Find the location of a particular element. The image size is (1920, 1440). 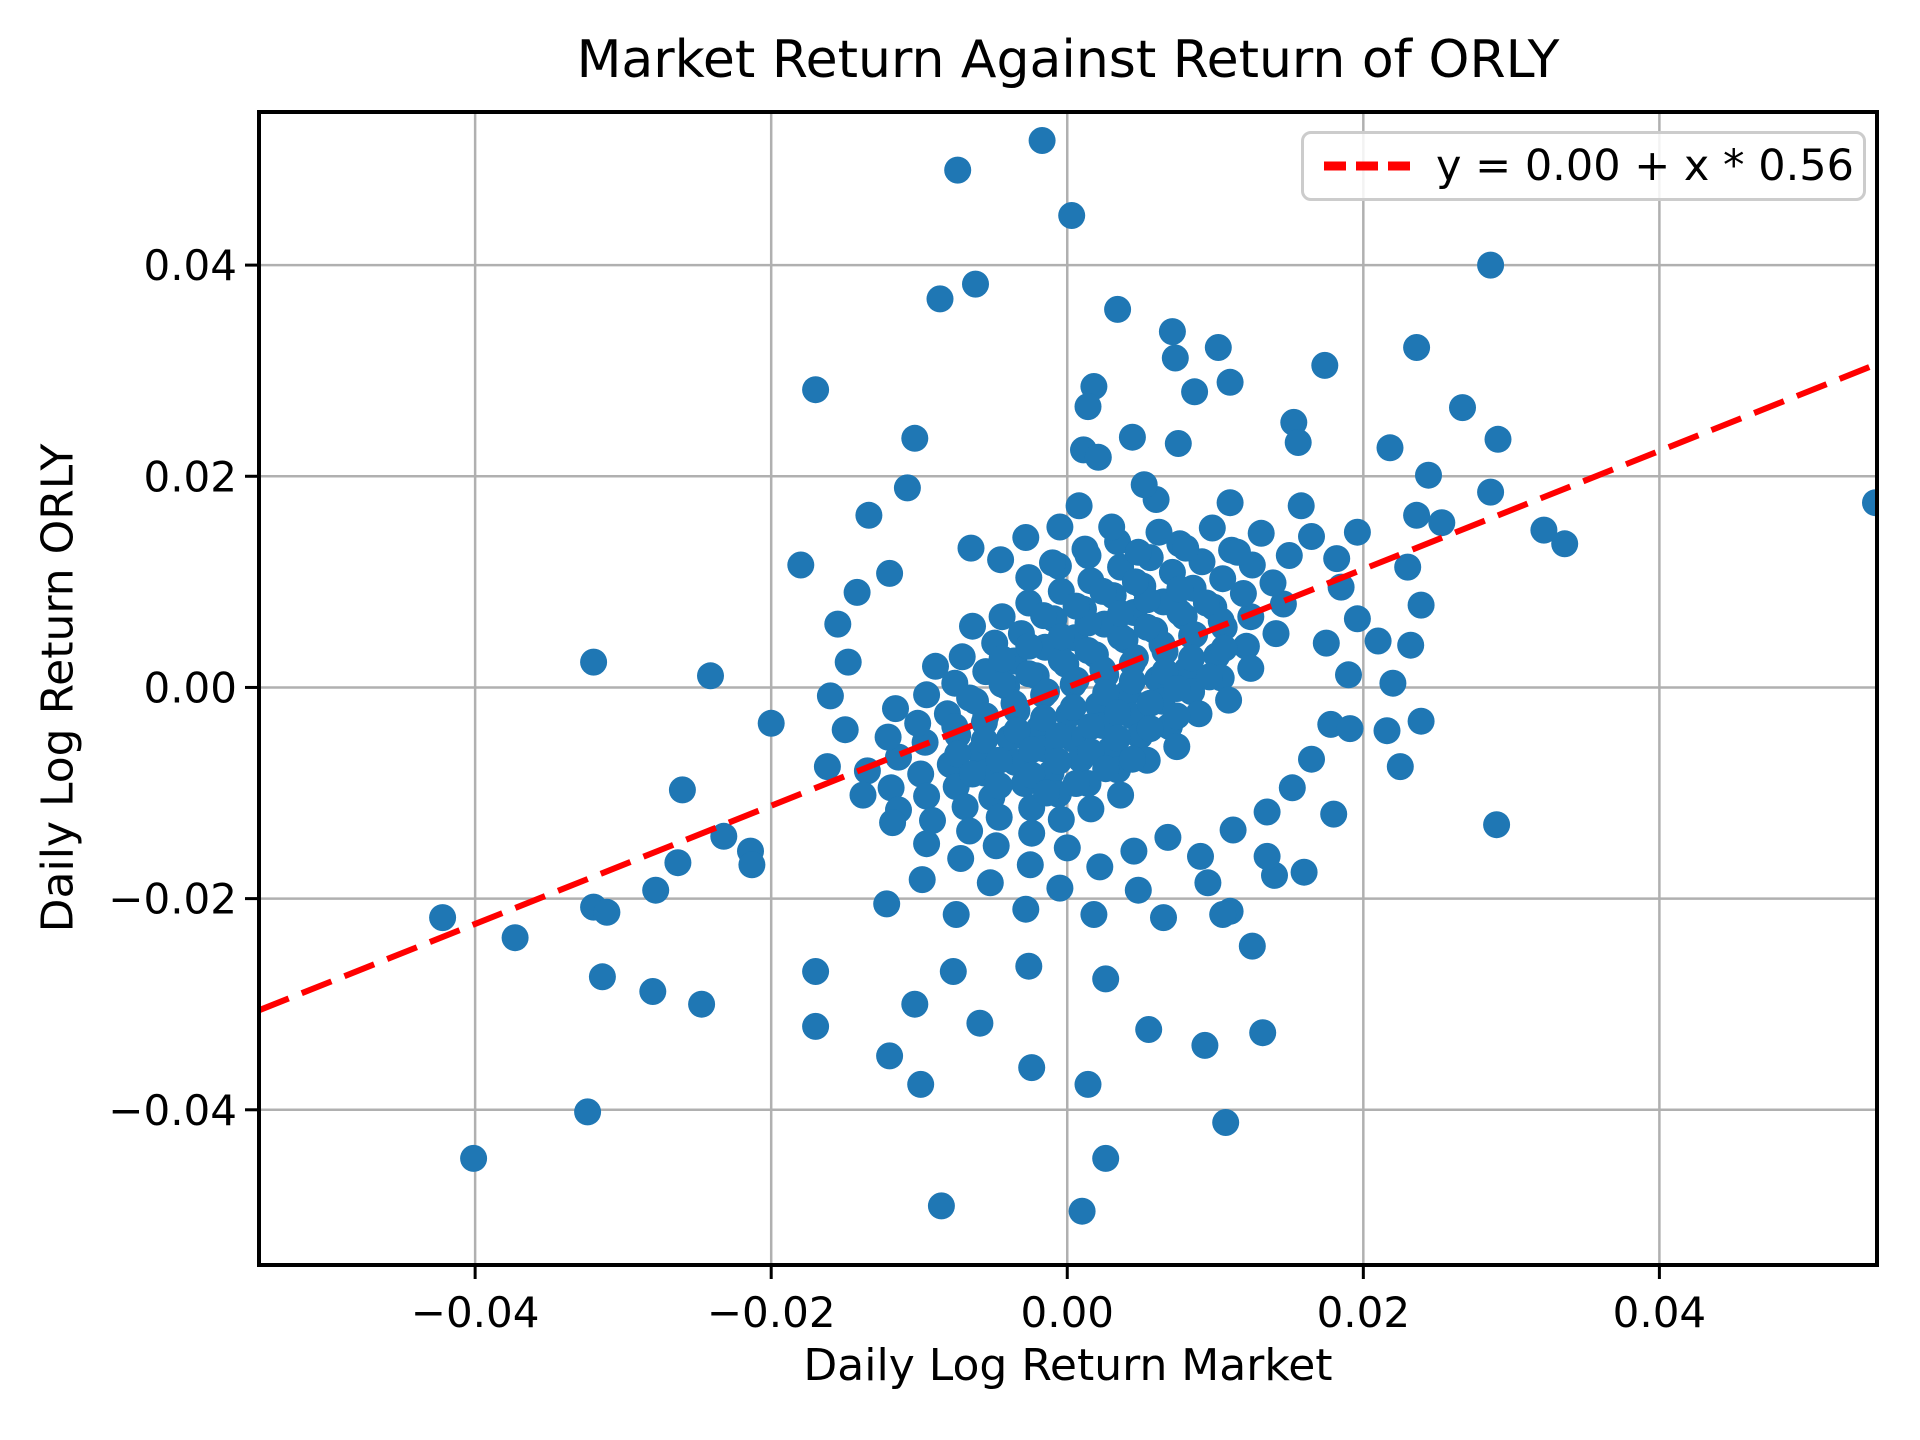

x-tick-label: −0.04 is located at coordinates (475, 1312).